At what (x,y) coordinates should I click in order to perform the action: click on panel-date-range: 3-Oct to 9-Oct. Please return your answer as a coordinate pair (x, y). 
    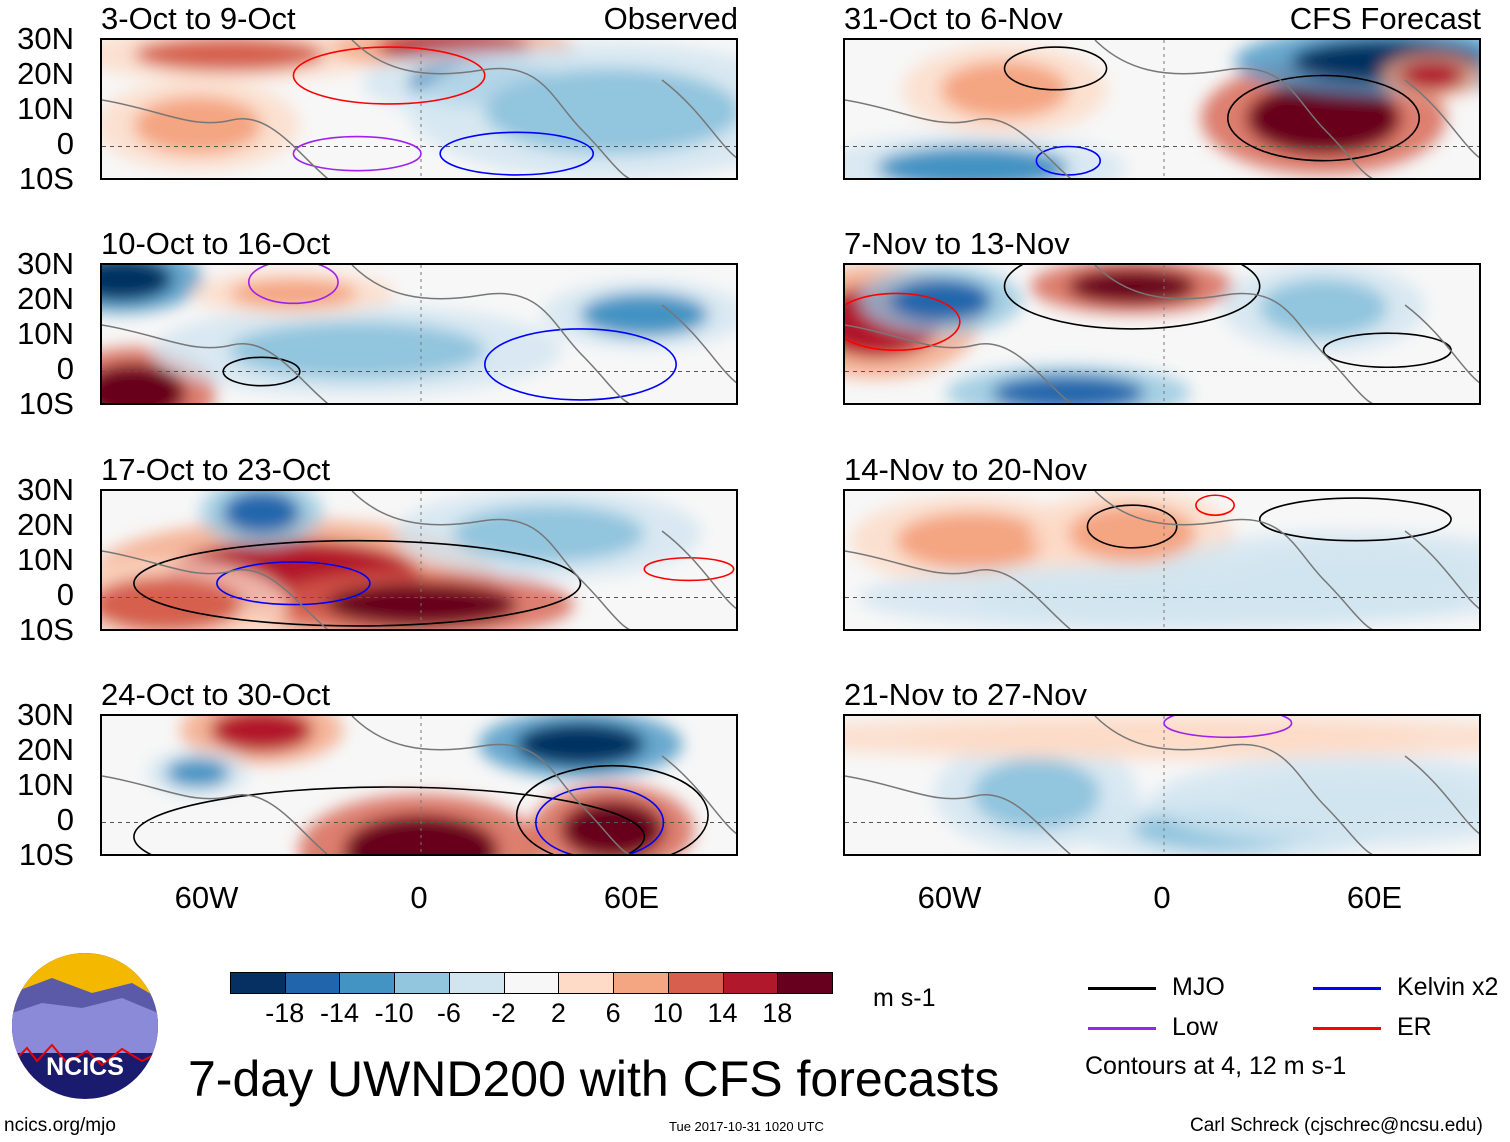
    Looking at the image, I should click on (198, 18).